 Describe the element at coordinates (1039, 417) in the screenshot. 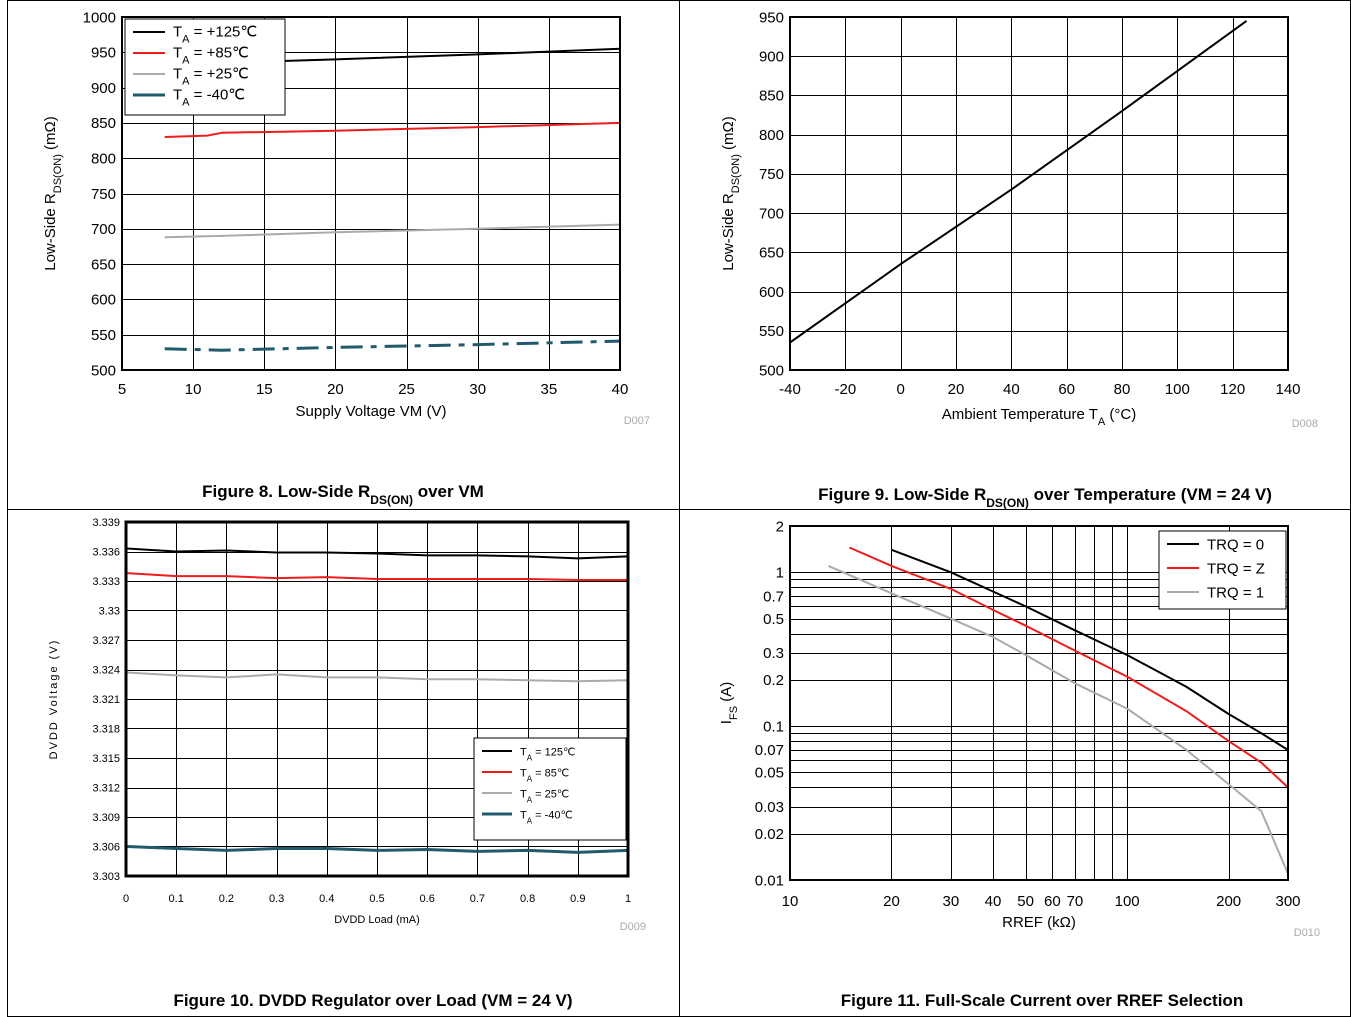

I see `x-axis-label: Ambient Temperature TA (°C)` at that location.